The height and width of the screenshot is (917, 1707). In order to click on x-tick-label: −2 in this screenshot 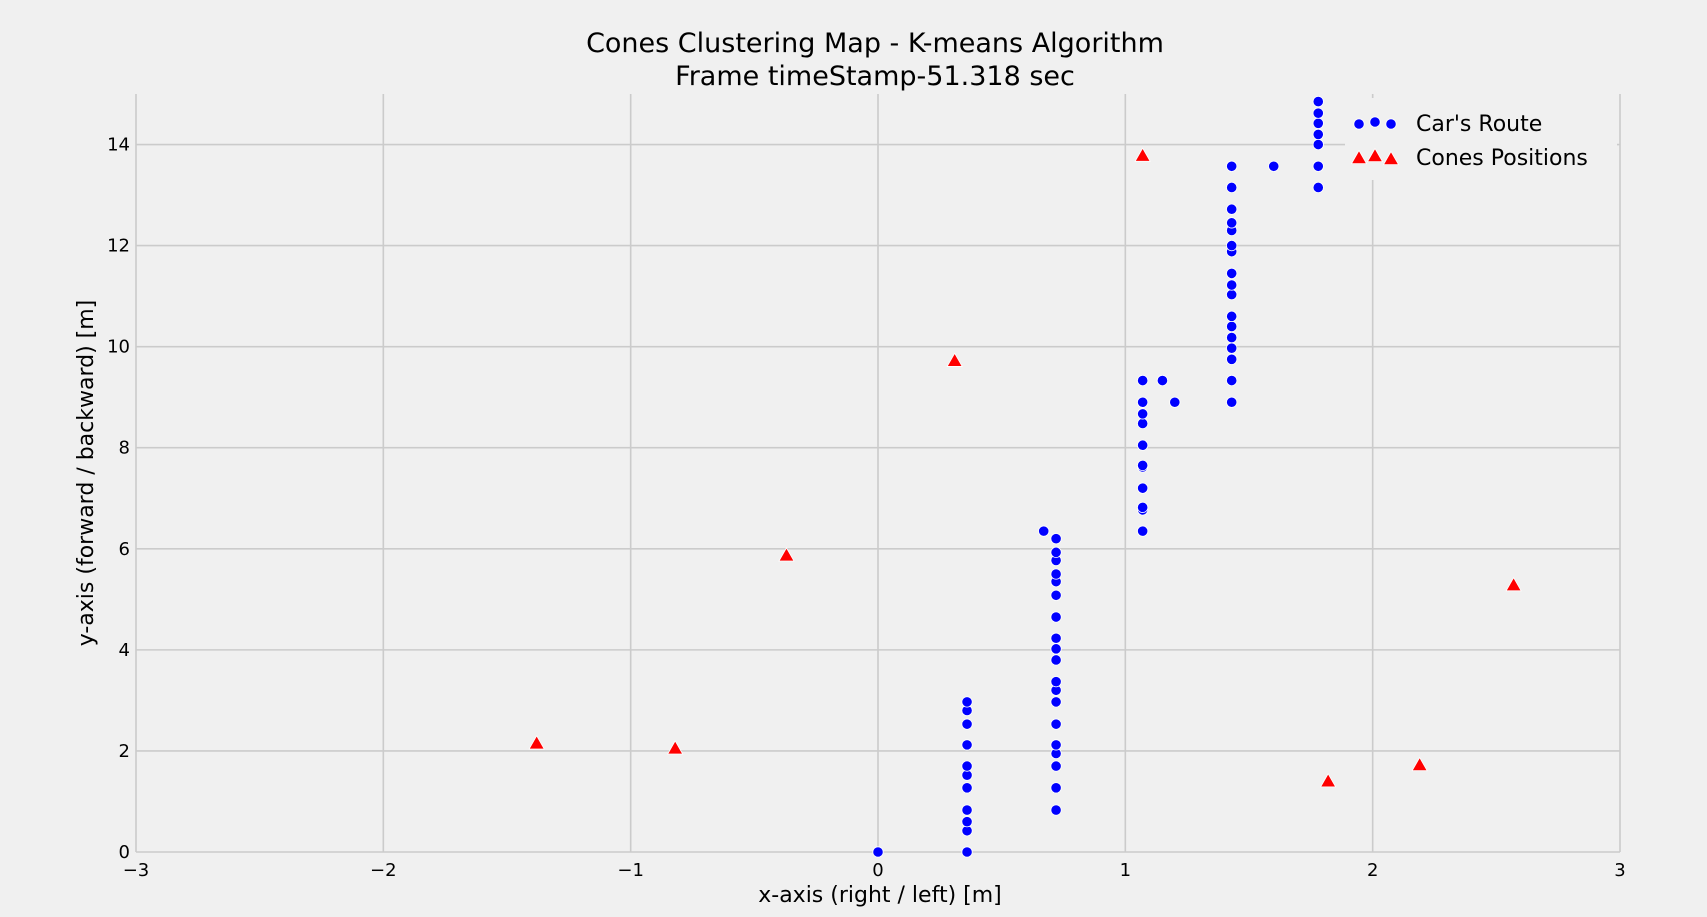, I will do `click(383, 870)`.